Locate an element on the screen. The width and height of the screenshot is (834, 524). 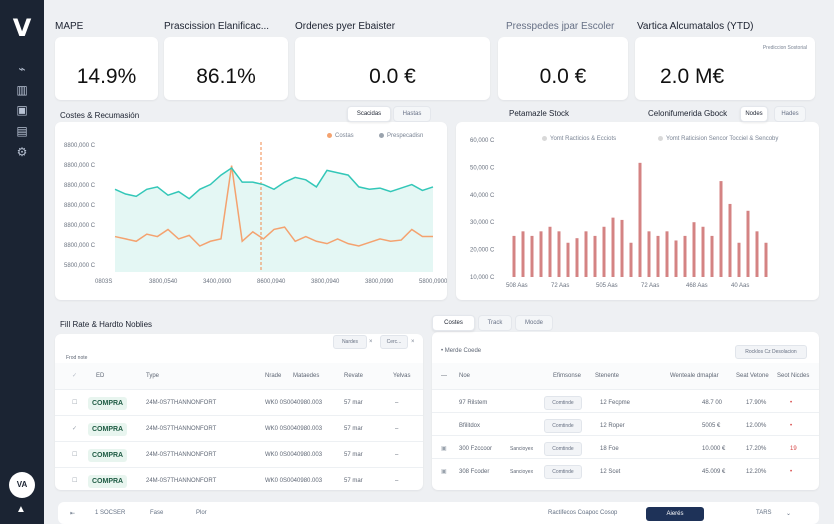
order-value: – is located at coordinates (397, 455).